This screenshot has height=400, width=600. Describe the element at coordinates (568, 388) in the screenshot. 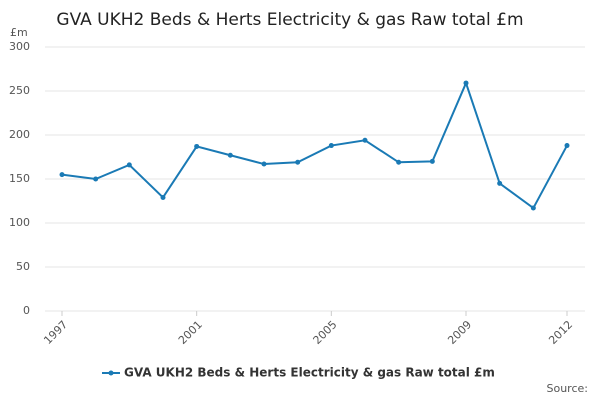

I see `source: Source:` at that location.